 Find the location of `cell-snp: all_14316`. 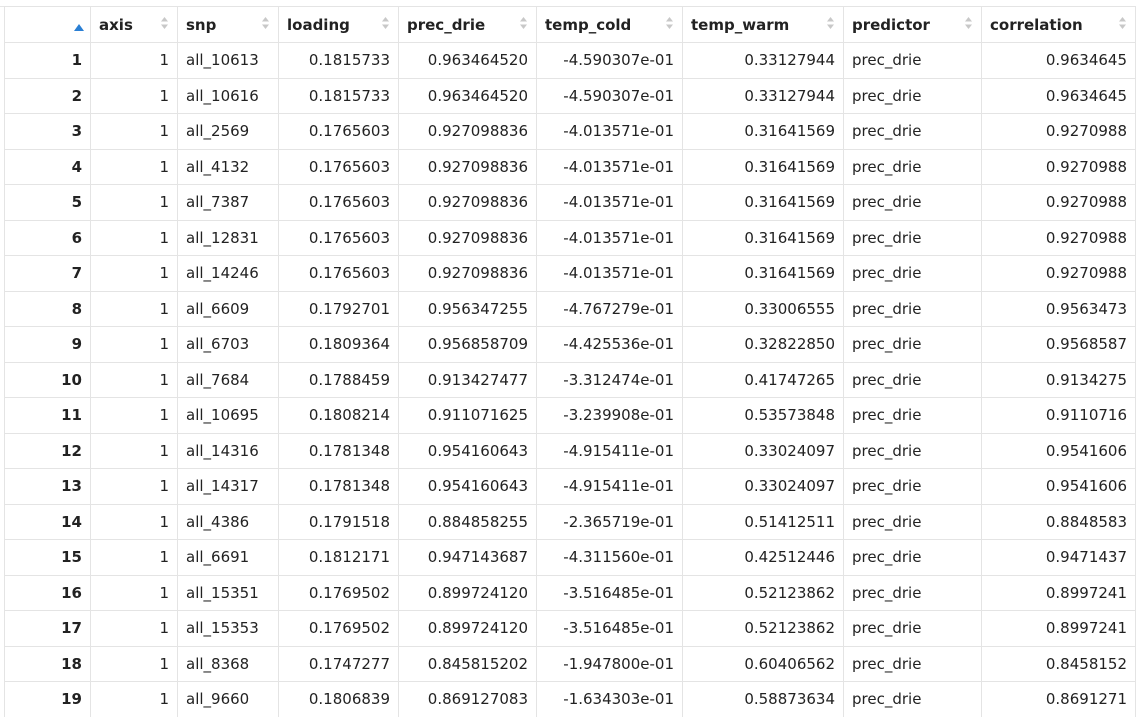

cell-snp: all_14316 is located at coordinates (228, 450).